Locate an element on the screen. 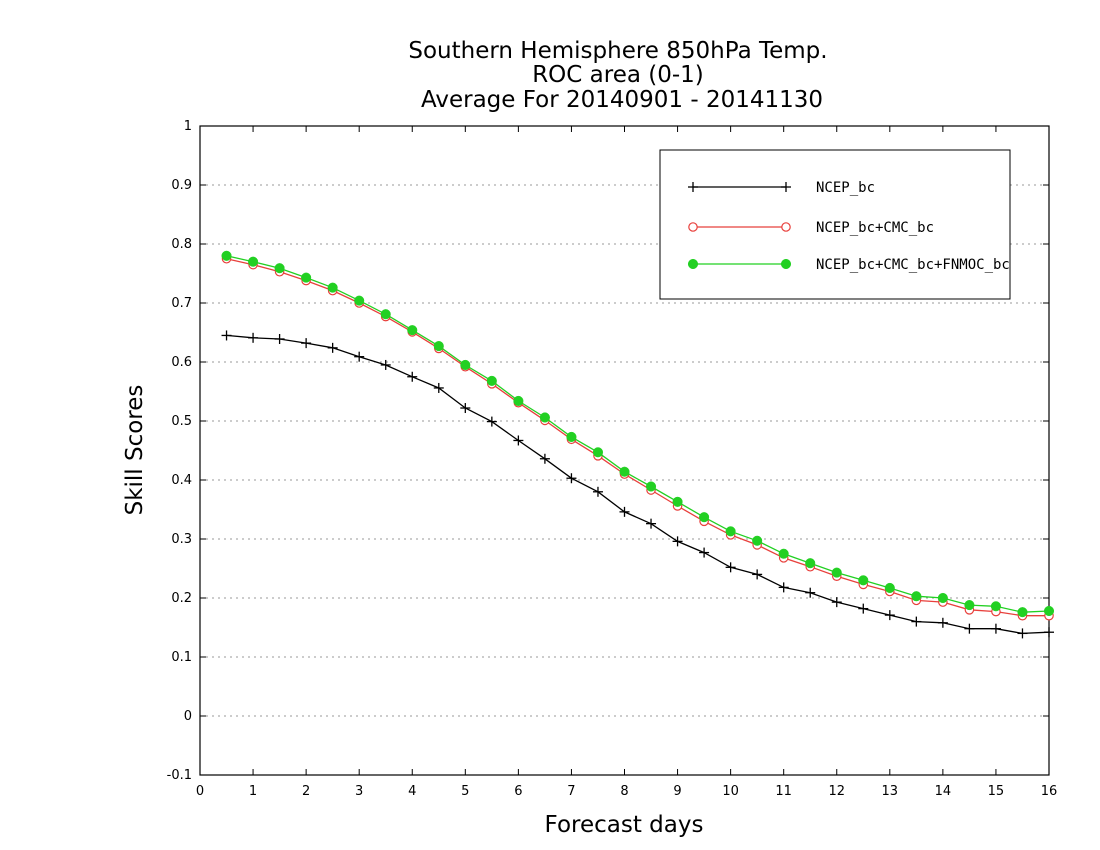 The width and height of the screenshot is (1100, 850). x-axis-label: Forecast days is located at coordinates (624, 825).